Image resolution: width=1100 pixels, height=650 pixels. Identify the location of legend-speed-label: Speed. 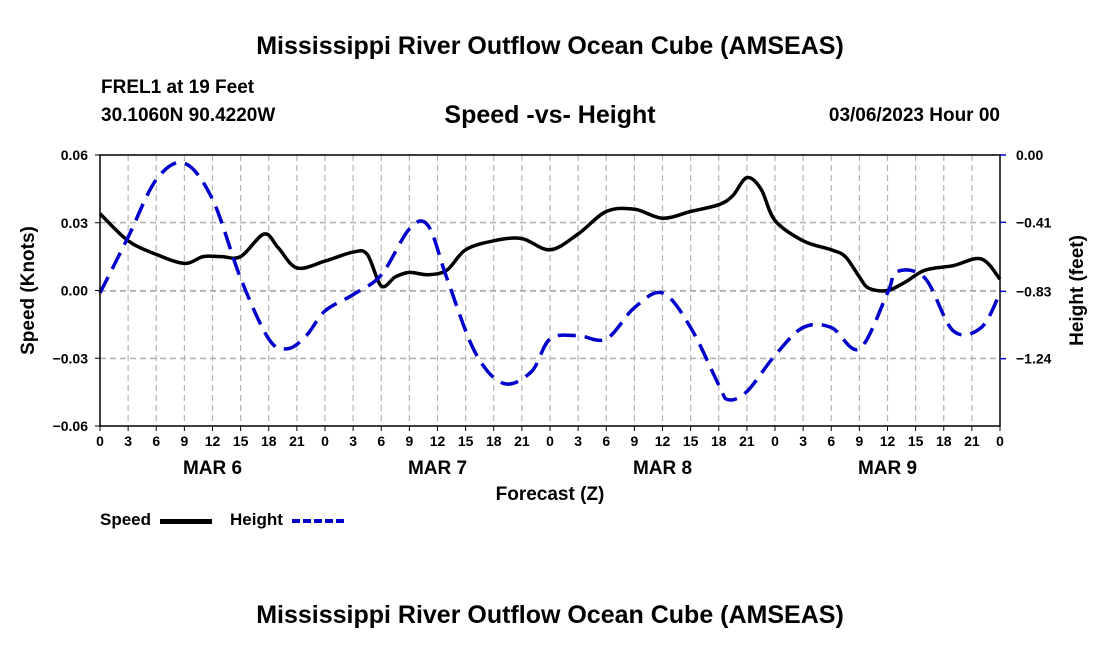
(126, 519).